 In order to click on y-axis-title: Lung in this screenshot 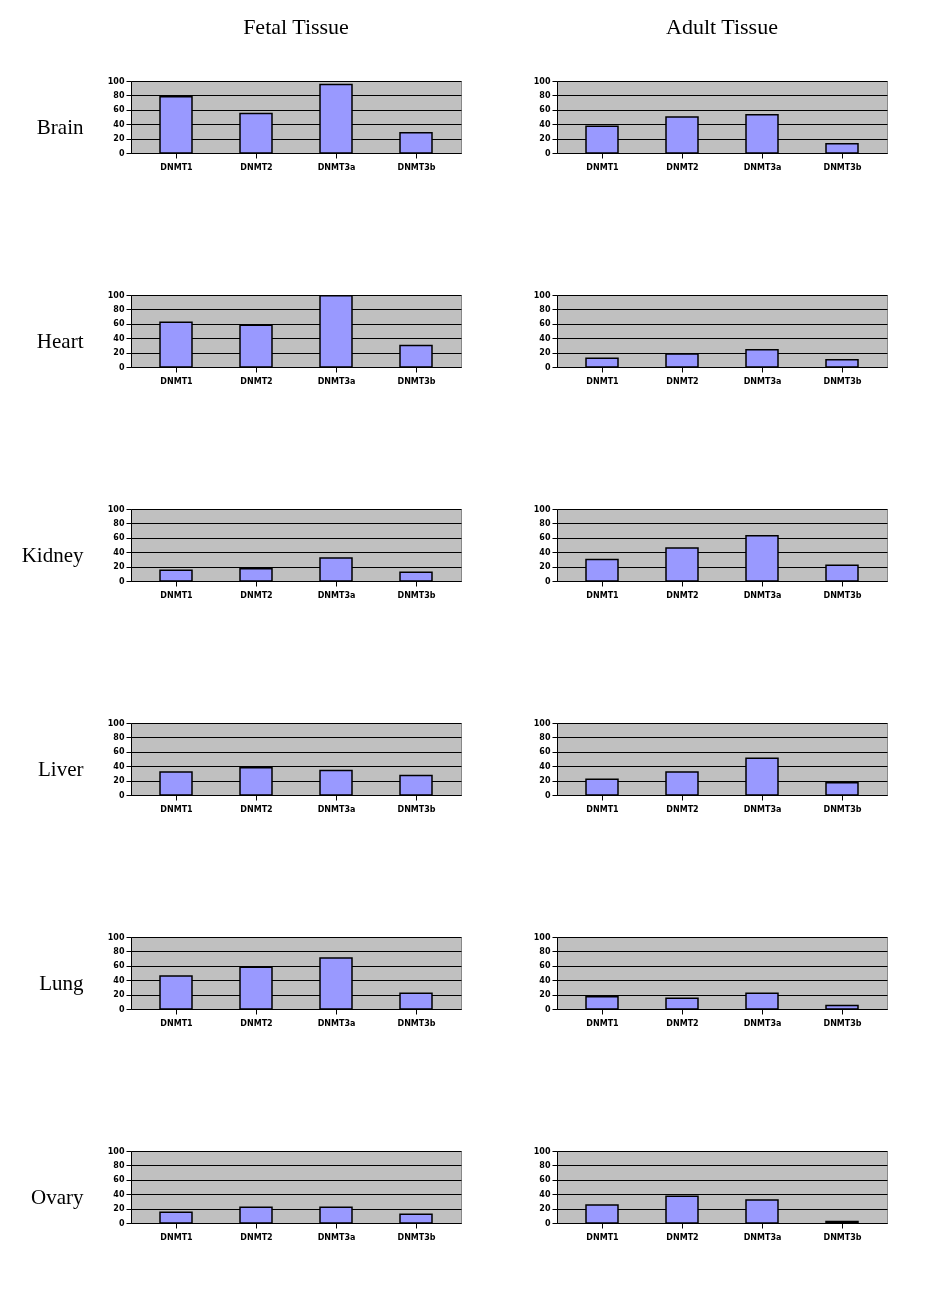, I will do `click(61, 982)`.